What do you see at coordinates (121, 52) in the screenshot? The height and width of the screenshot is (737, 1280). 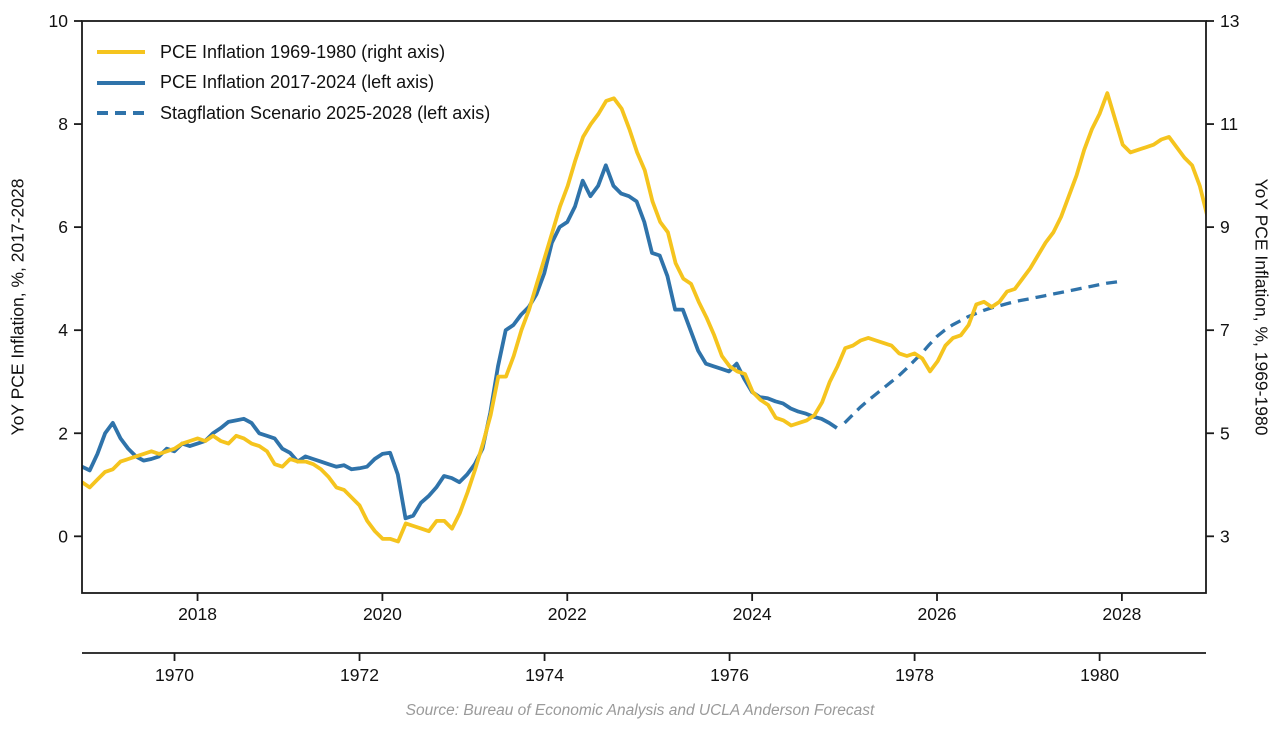 I see `legend-swatch-yellow-line` at bounding box center [121, 52].